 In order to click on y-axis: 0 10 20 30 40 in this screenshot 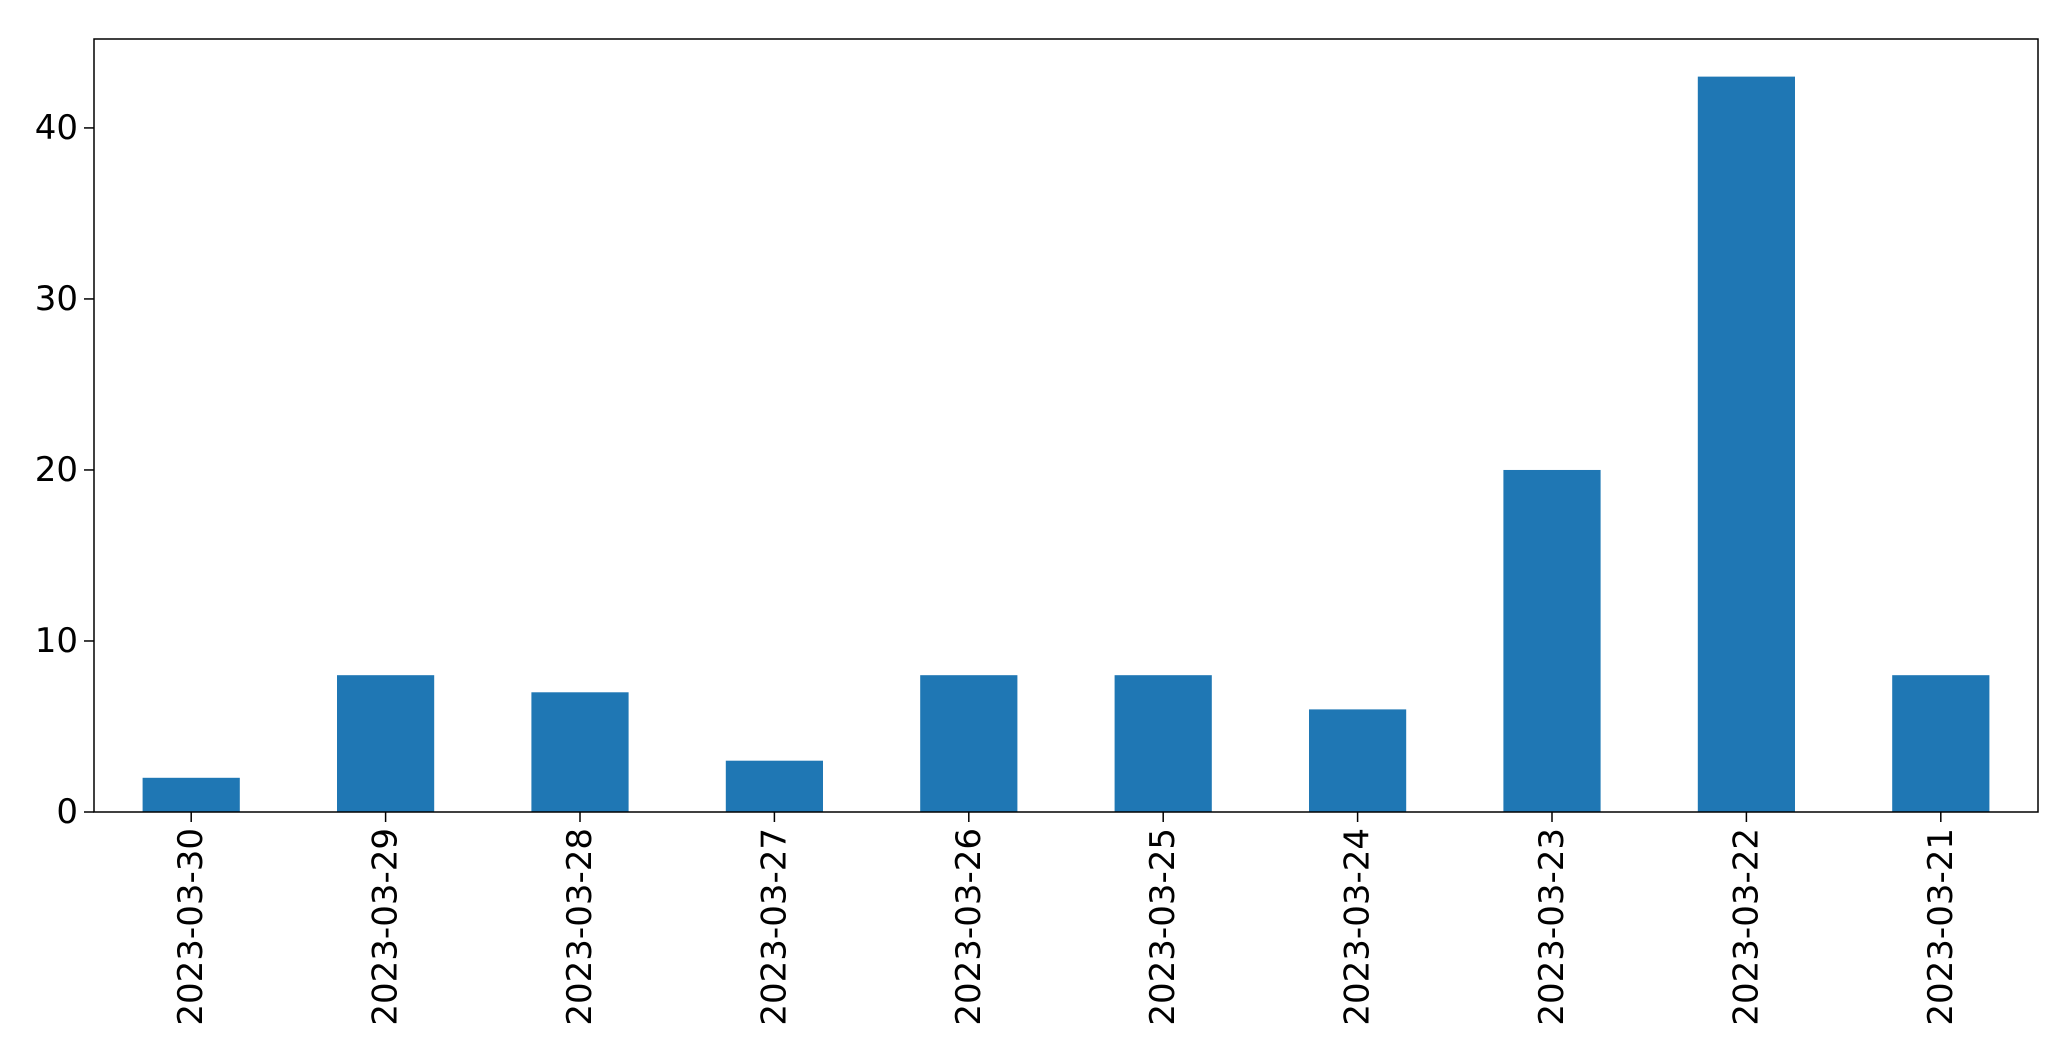, I will do `click(64, 470)`.